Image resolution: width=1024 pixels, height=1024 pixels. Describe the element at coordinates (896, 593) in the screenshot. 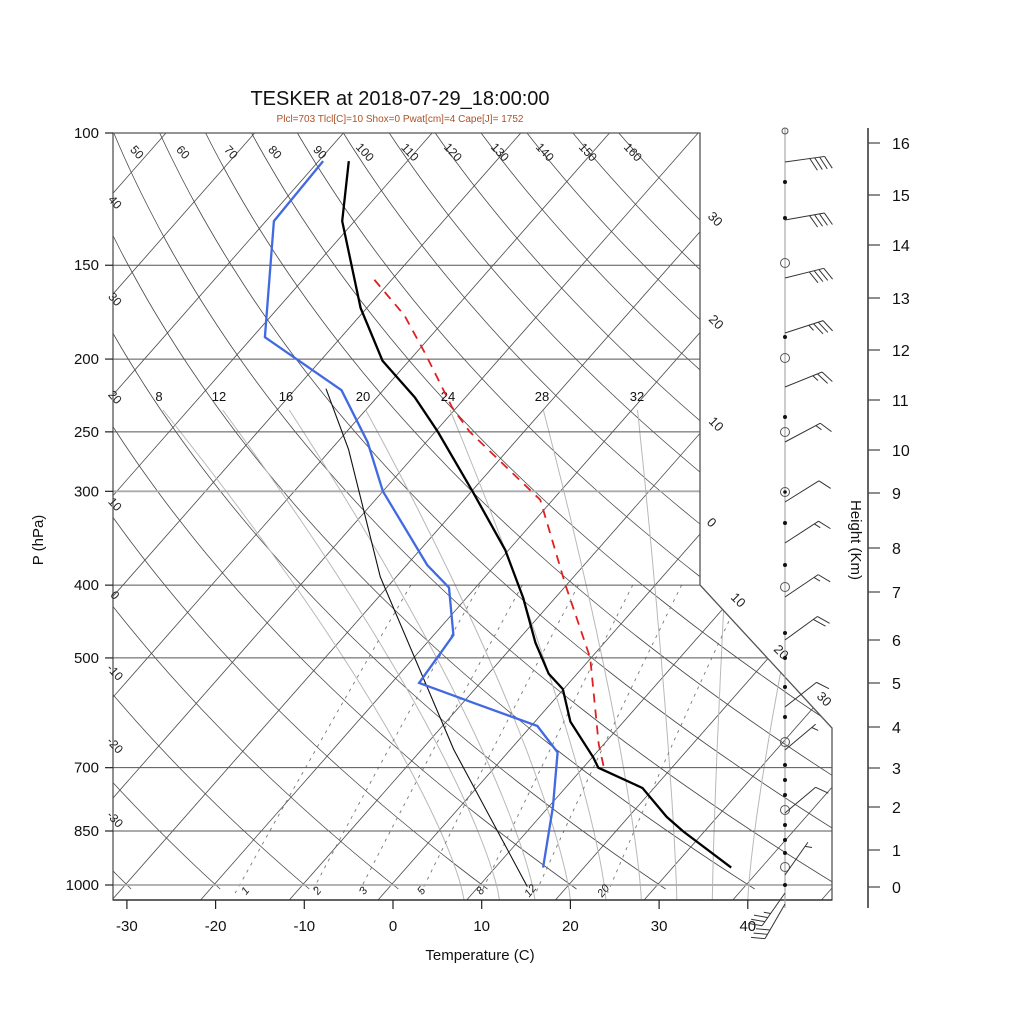

I see `height-tick-label: 7` at that location.